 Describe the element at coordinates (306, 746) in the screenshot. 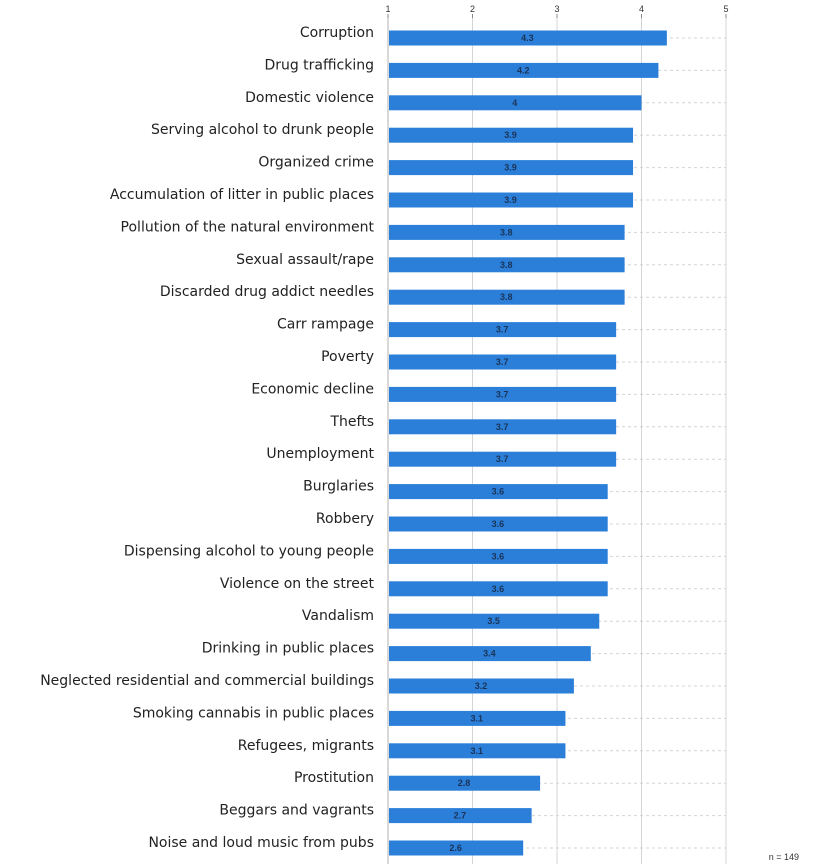

I see `category-label: Refugees, migrants` at that location.